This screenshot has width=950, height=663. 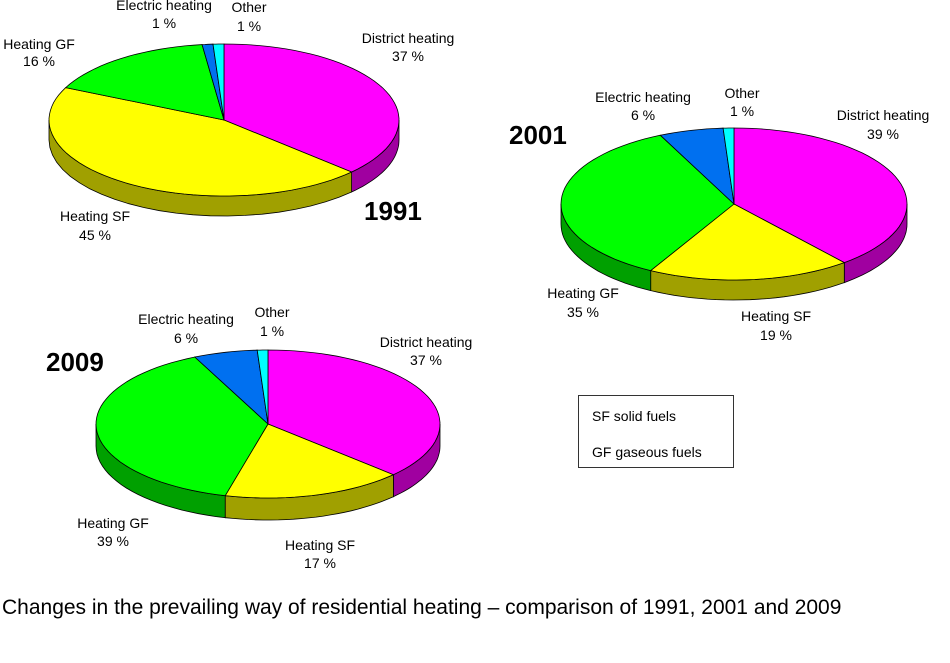 What do you see at coordinates (393, 211) in the screenshot?
I see `pie-year-label: 1991` at bounding box center [393, 211].